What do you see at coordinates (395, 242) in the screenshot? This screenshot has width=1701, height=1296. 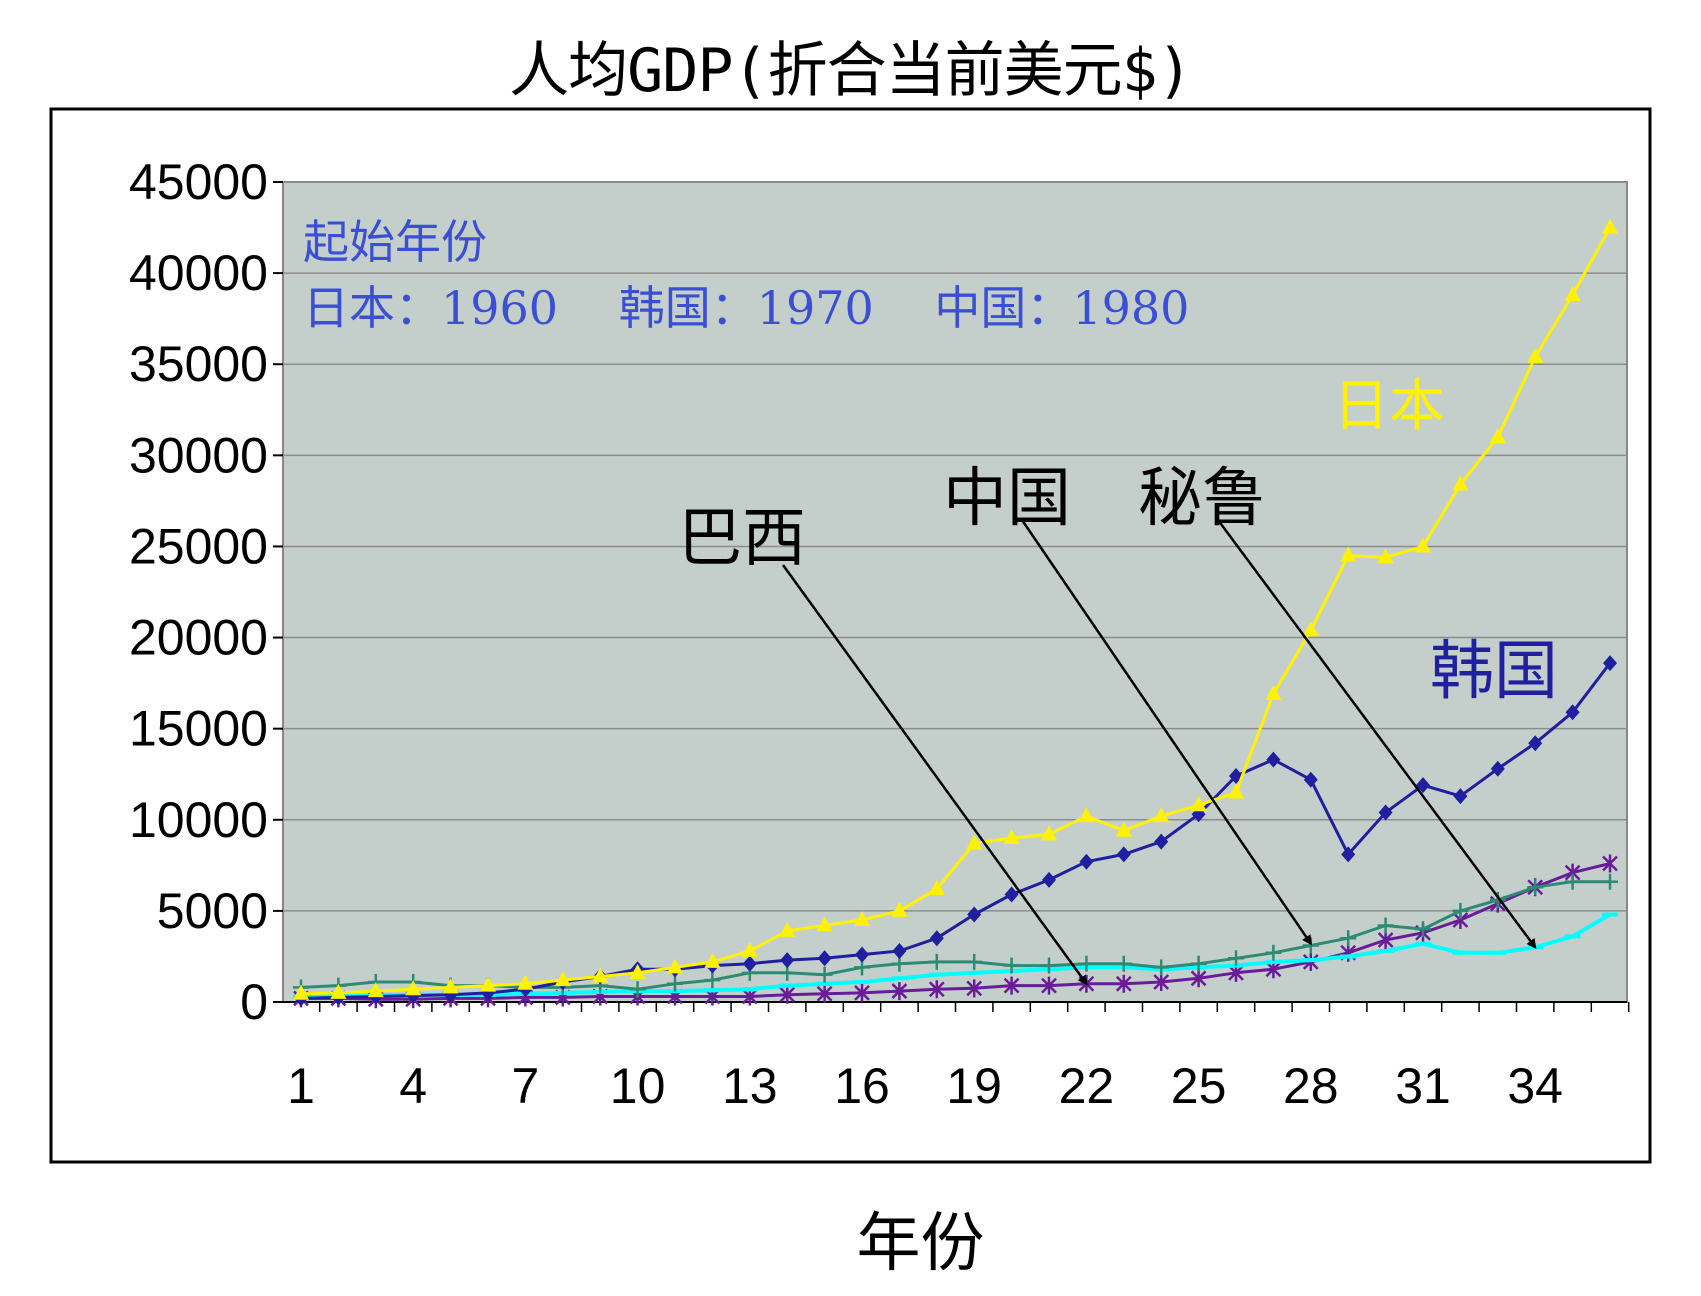 I see `note-line: 起始年份` at bounding box center [395, 242].